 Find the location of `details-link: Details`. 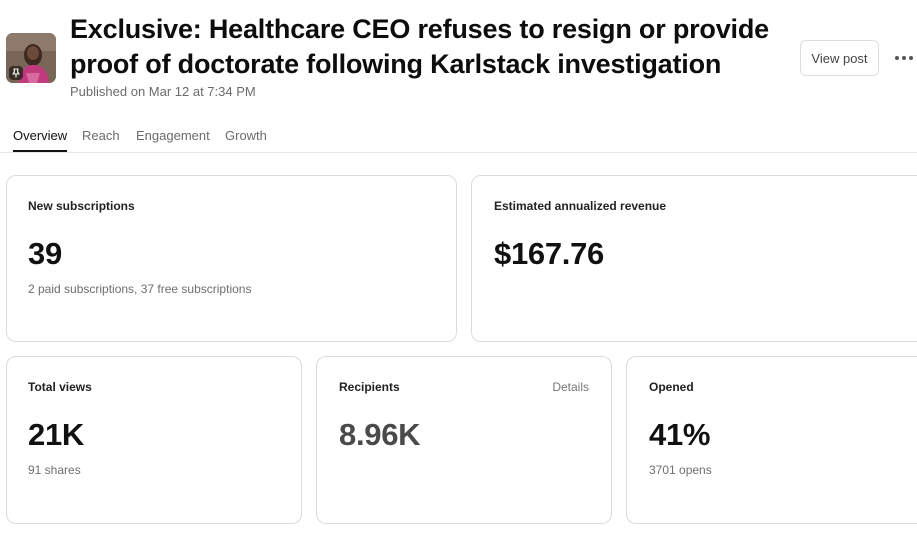

details-link: Details is located at coordinates (570, 387).